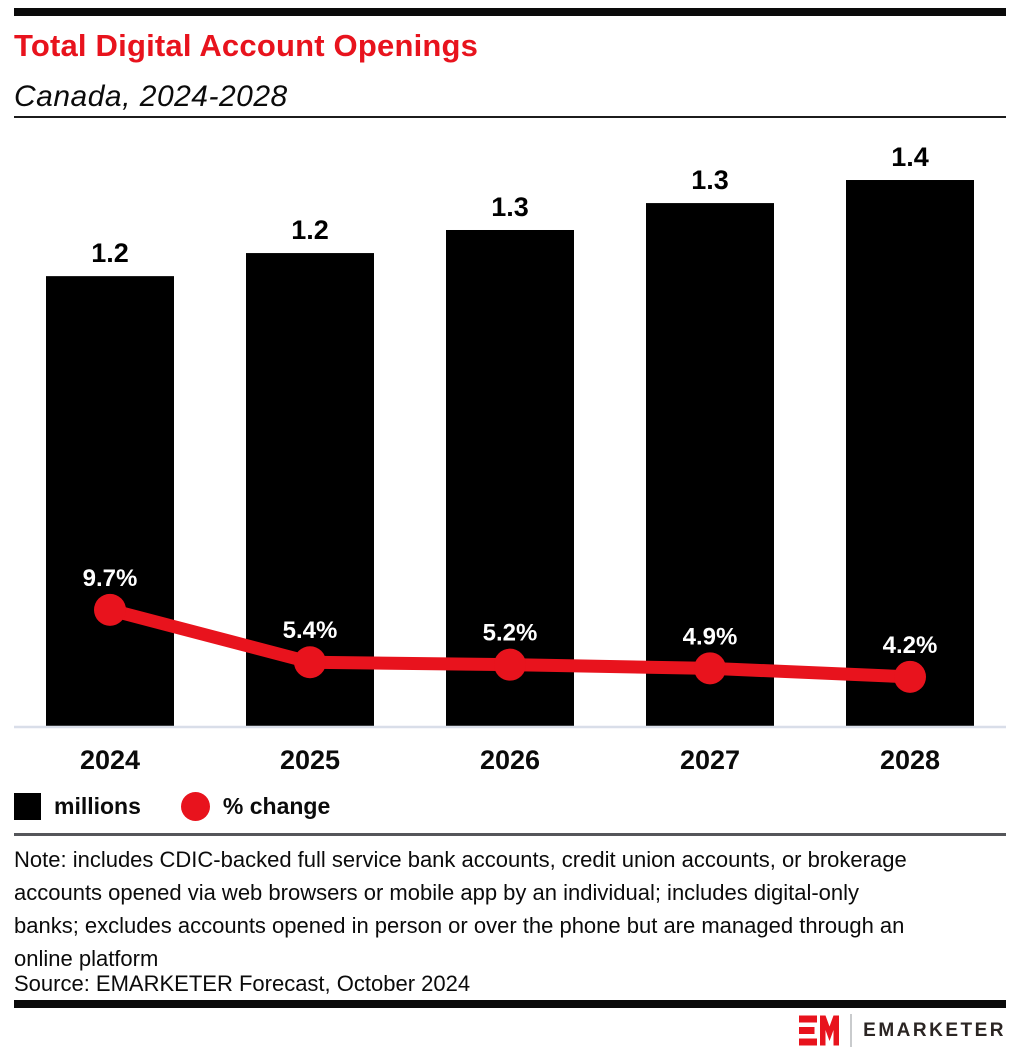  Describe the element at coordinates (910, 453) in the screenshot. I see `bar-2028` at that location.